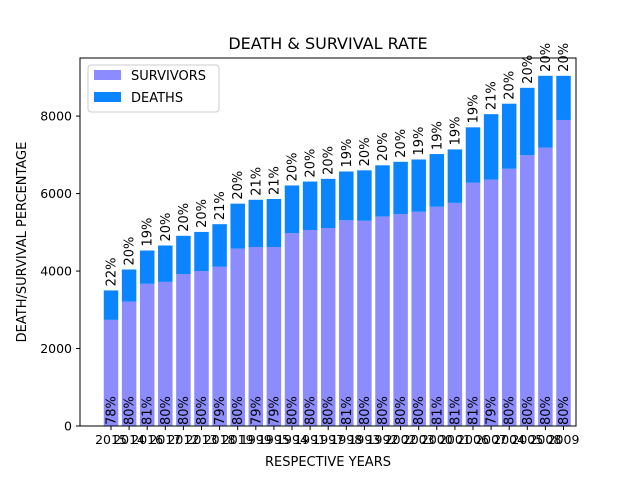 The width and height of the screenshot is (640, 478). I want to click on x-tick-label: 2014, so click(129, 439).